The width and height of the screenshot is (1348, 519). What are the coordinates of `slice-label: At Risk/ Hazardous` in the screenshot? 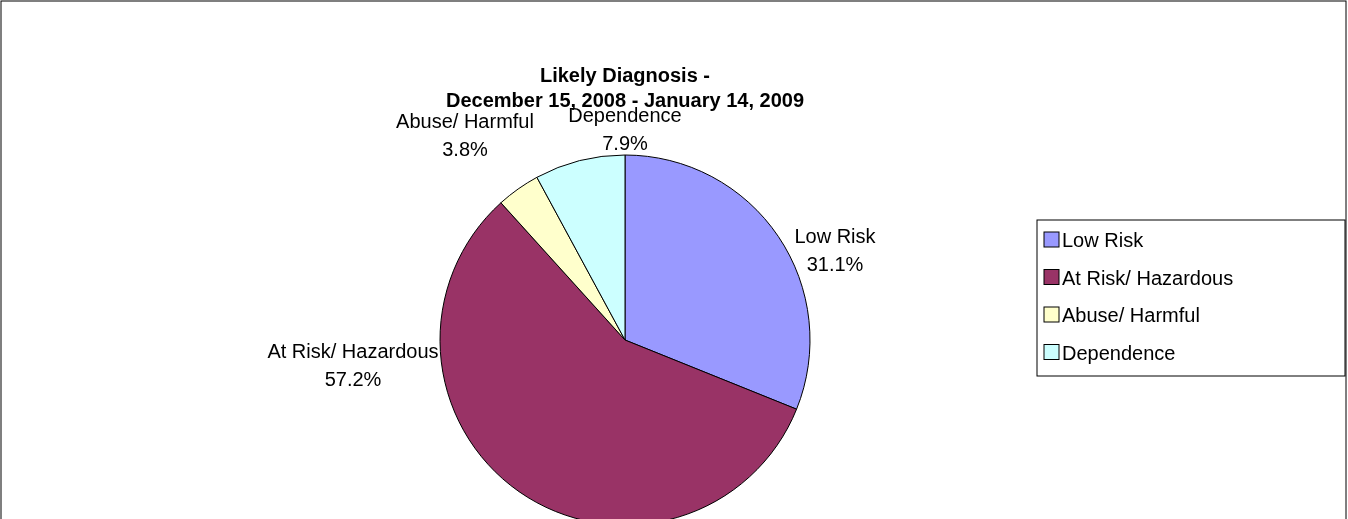 It's located at (353, 351).